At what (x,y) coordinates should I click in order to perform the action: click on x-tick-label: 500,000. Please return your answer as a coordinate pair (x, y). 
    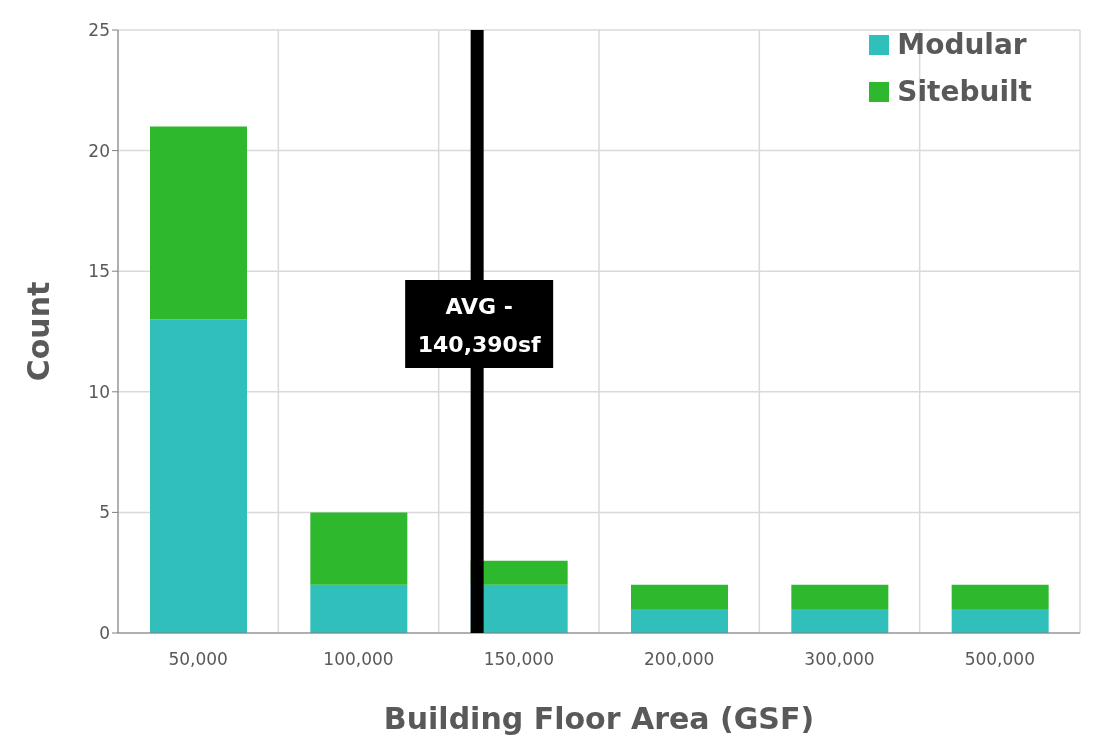
    Looking at the image, I should click on (999, 659).